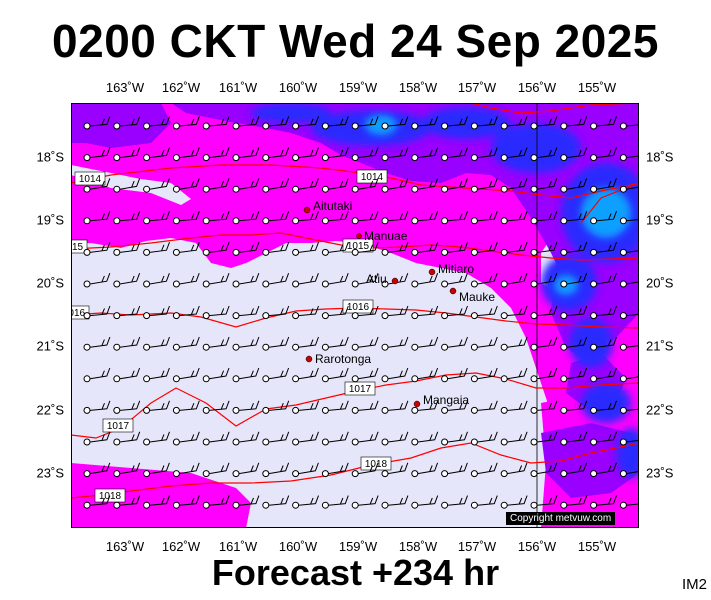 Image resolution: width=711 pixels, height=600 pixels. What do you see at coordinates (50, 346) in the screenshot?
I see `lat-label: 21˚S` at bounding box center [50, 346].